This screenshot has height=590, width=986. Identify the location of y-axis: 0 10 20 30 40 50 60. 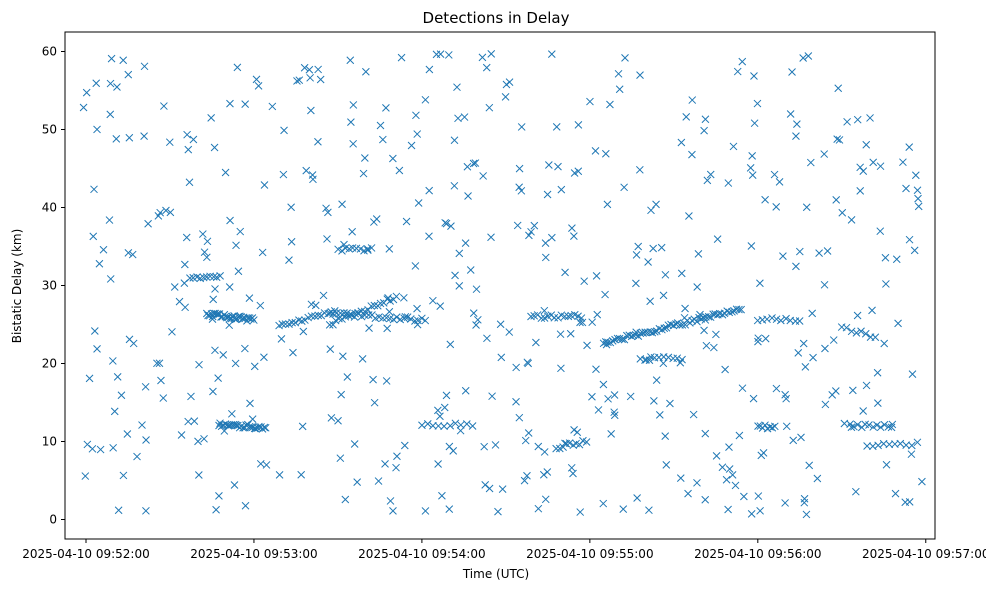
(53, 286).